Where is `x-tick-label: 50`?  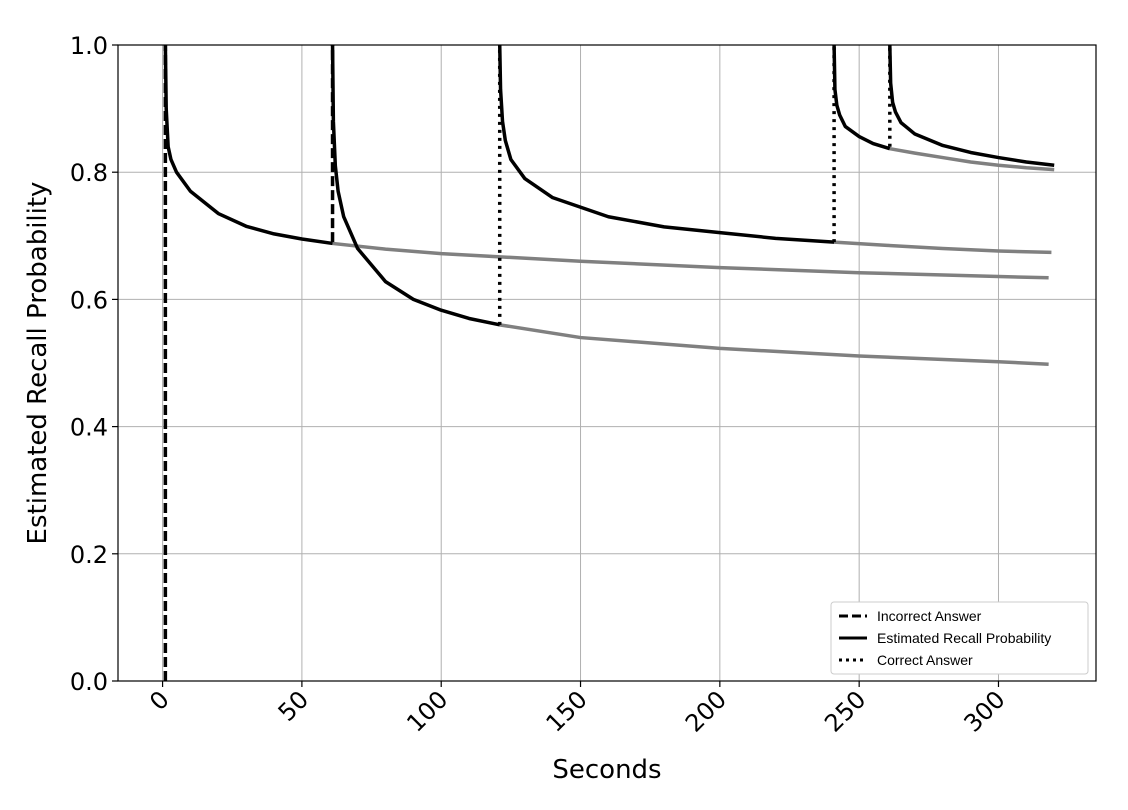
x-tick-label: 50 is located at coordinates (293, 705).